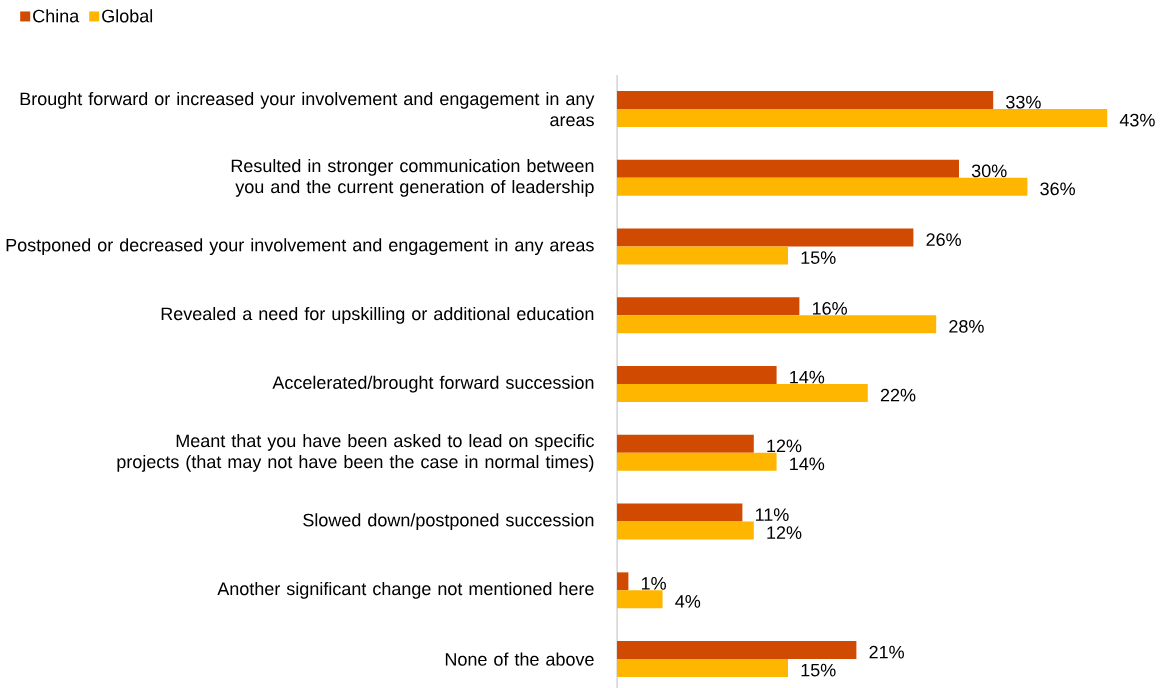 Image resolution: width=1168 pixels, height=688 pixels. I want to click on data-label: 30%, so click(989, 171).